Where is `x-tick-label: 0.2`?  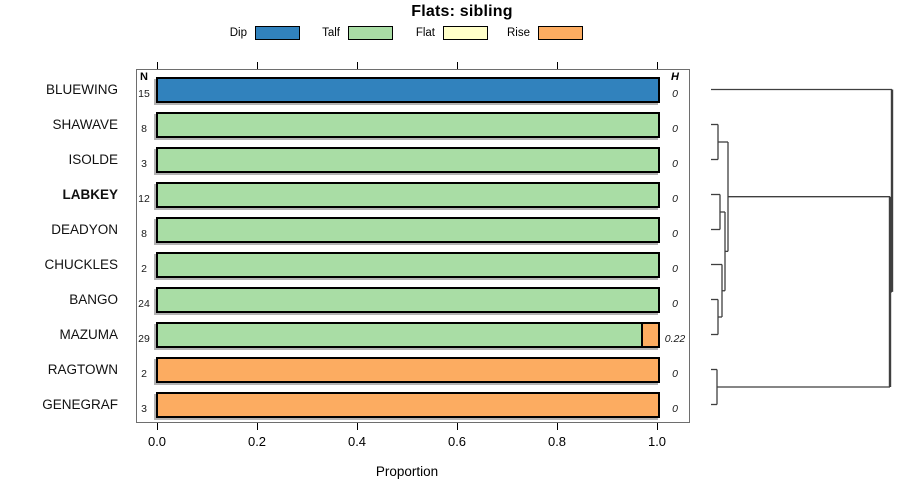
x-tick-label: 0.2 is located at coordinates (257, 441).